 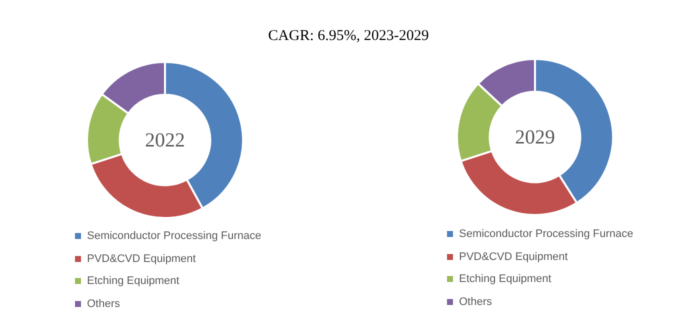 I want to click on text: 2022, so click(x=165, y=140).